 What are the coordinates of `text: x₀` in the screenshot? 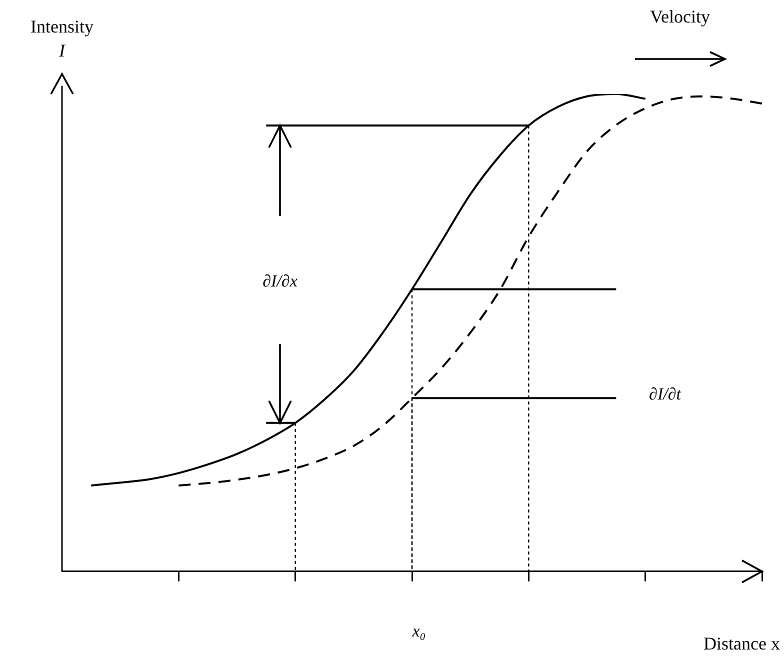 It's located at (418, 630).